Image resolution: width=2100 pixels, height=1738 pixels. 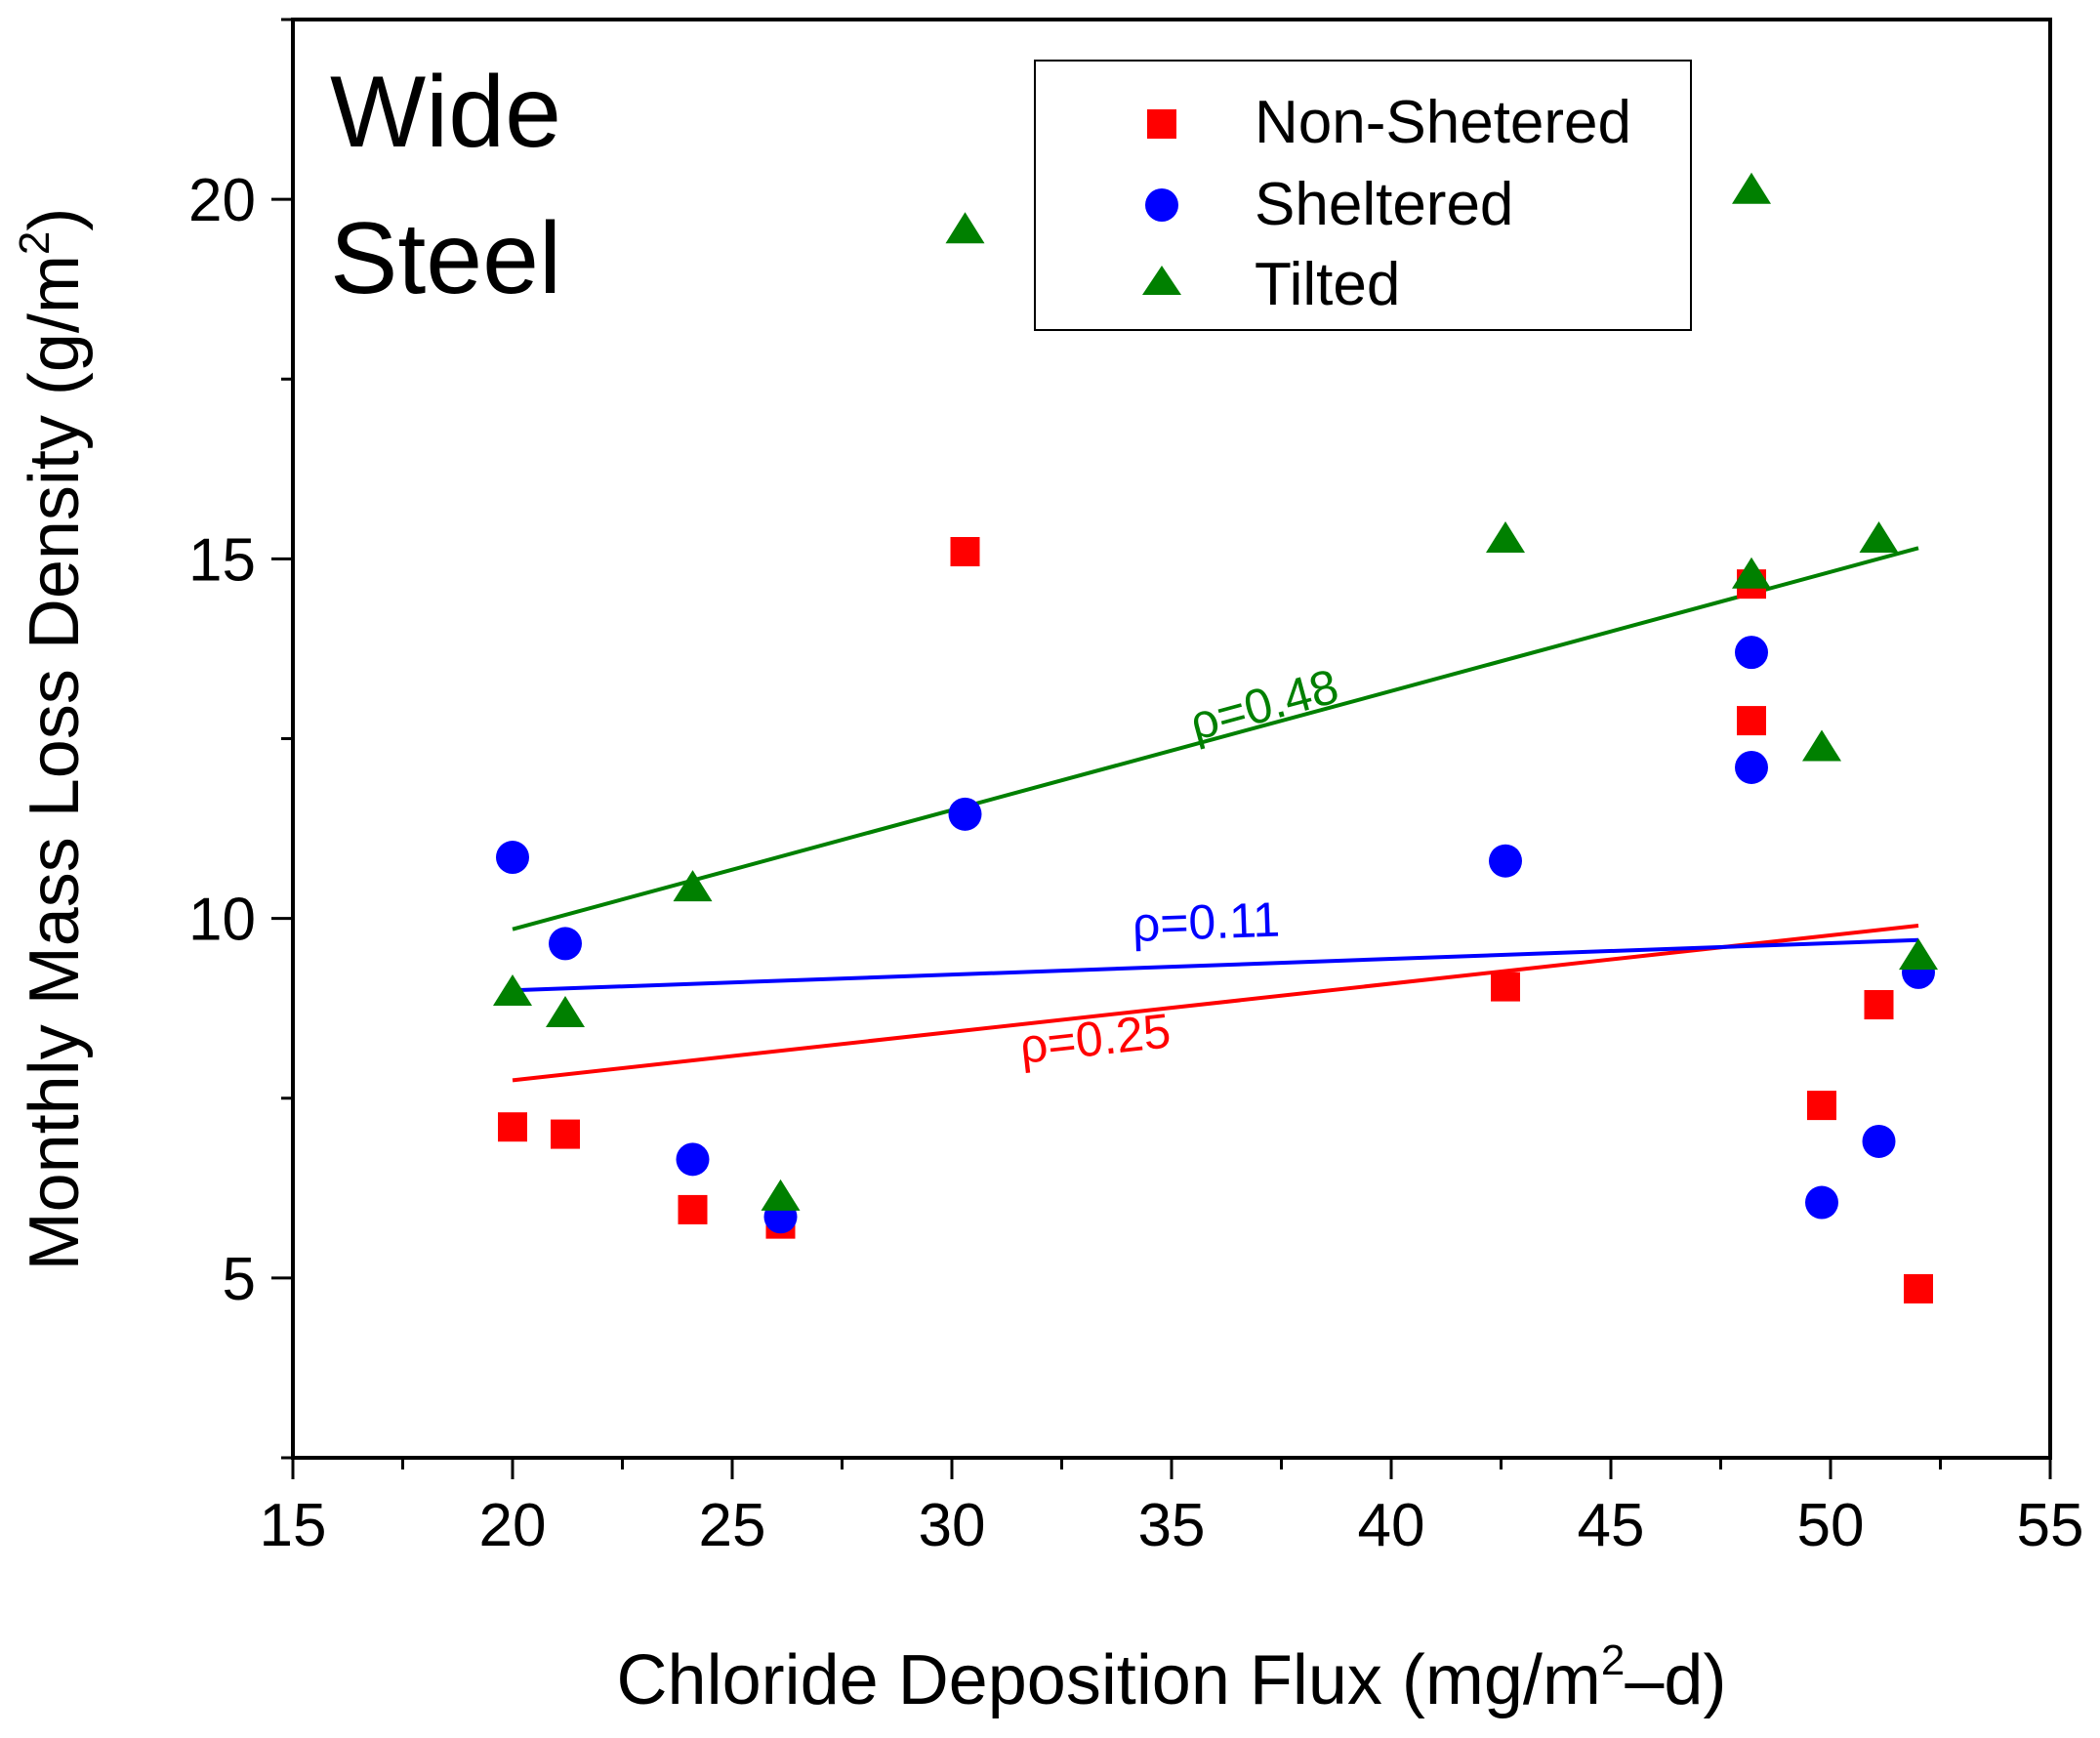 I want to click on legend-box, so click(x=1363, y=195).